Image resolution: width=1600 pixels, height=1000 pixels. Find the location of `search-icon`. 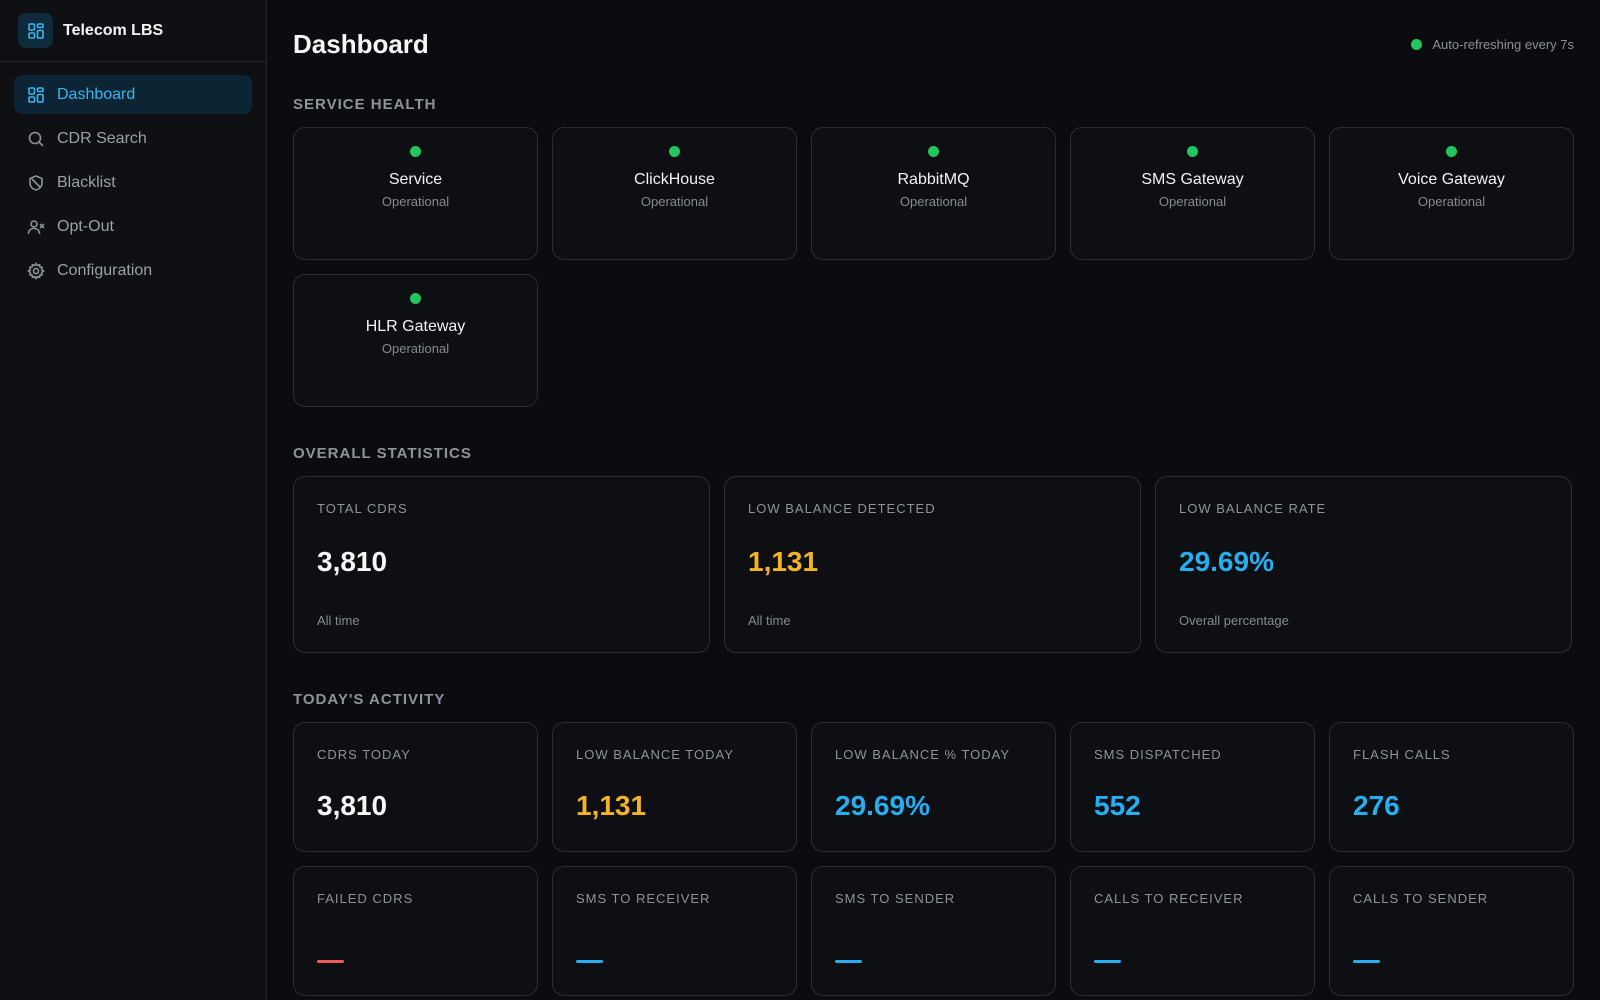

search-icon is located at coordinates (36, 139).